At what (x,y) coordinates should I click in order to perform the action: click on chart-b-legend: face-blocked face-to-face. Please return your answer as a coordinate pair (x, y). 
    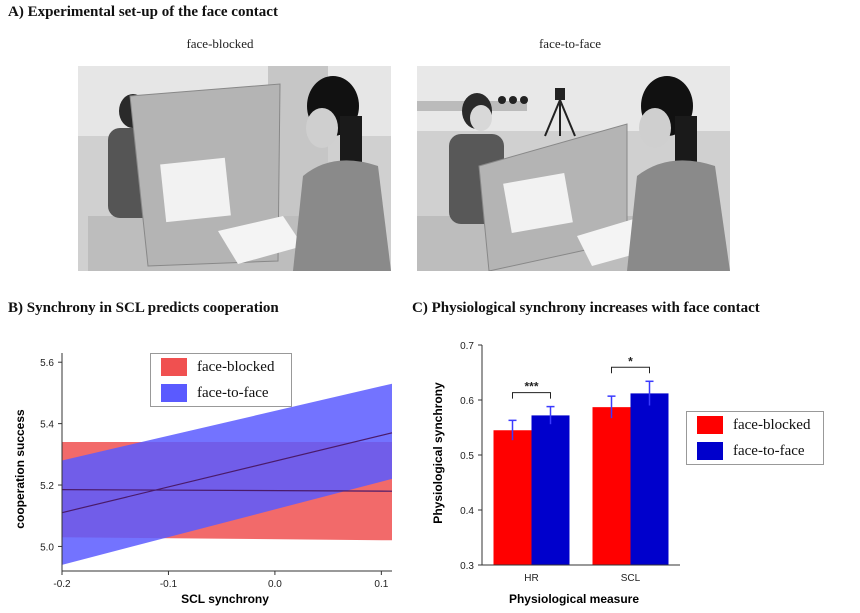
    Looking at the image, I should click on (221, 380).